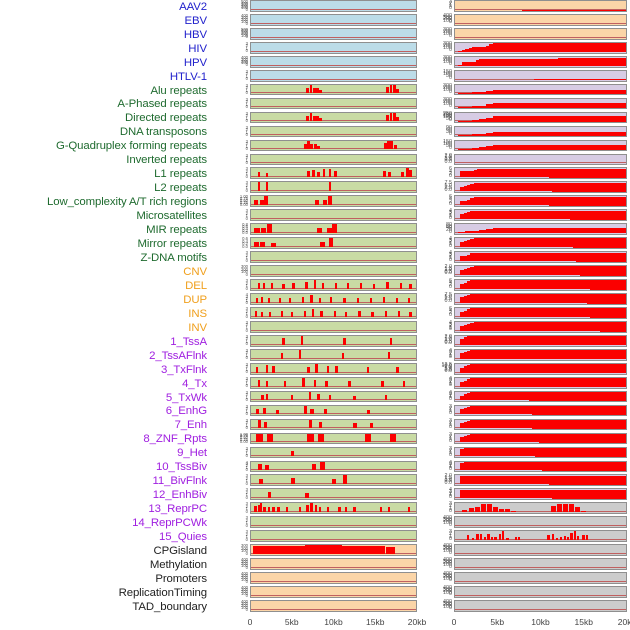  What do you see at coordinates (166, 160) in the screenshot?
I see `track-label: Inverted repeats` at bounding box center [166, 160].